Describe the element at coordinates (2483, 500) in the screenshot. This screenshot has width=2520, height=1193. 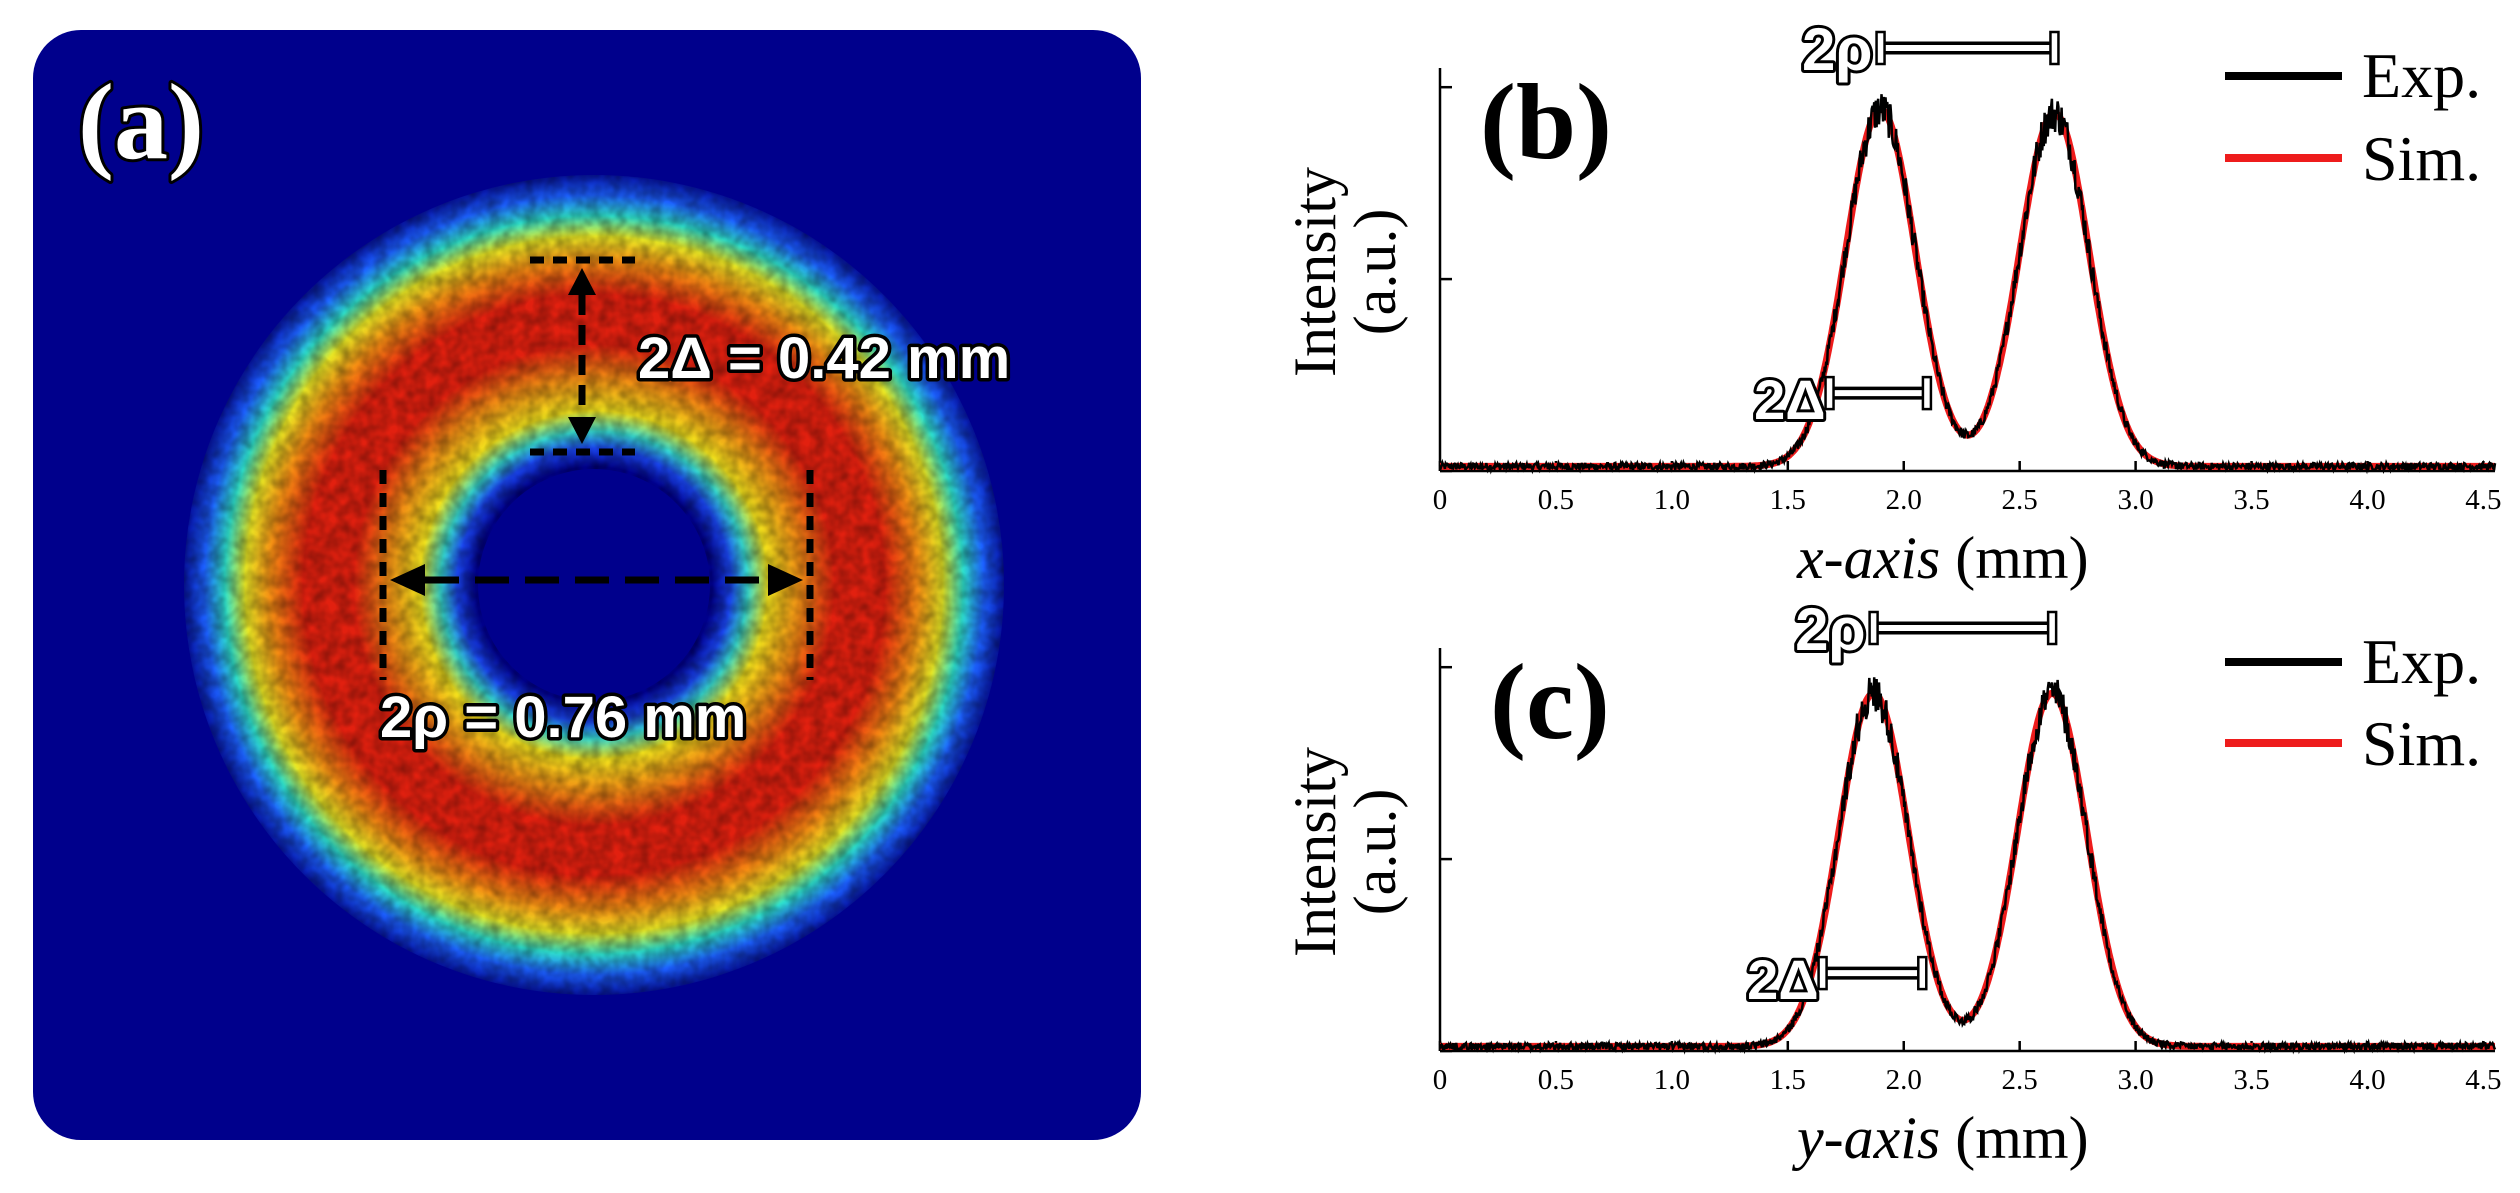
I see `xtick-label-b: 4.5` at that location.